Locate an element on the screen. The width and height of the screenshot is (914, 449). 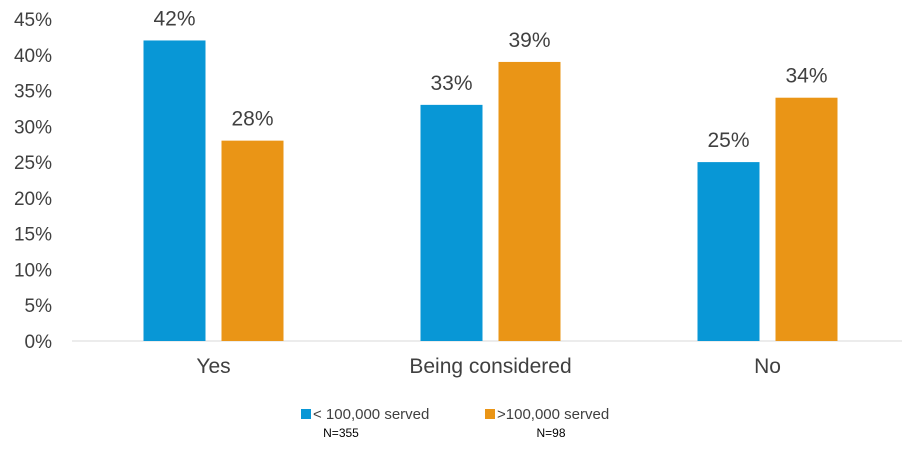
category-label: Being considered is located at coordinates (490, 366).